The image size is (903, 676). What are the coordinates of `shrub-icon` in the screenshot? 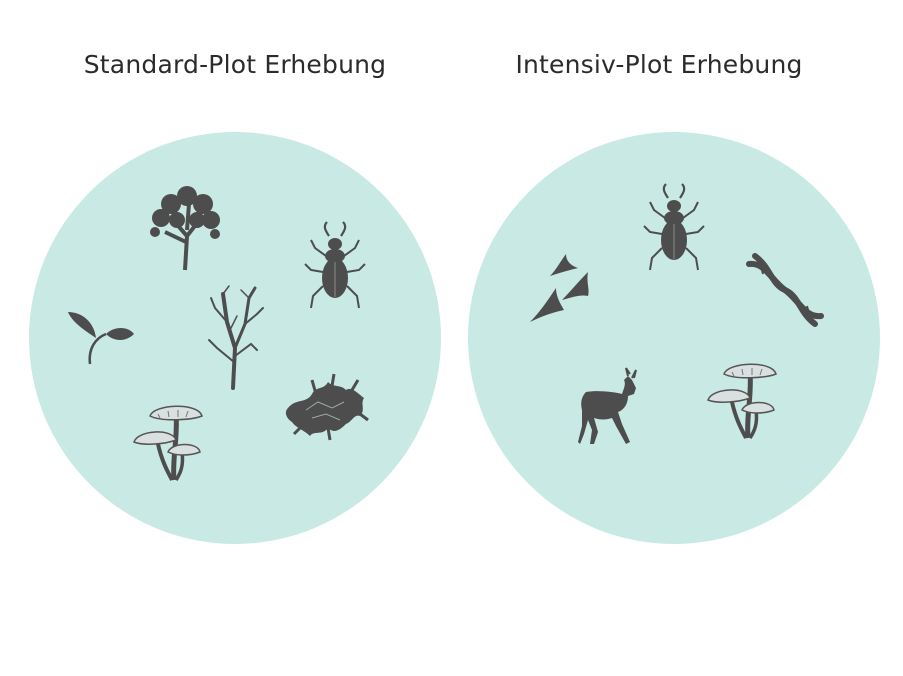 It's located at (236, 337).